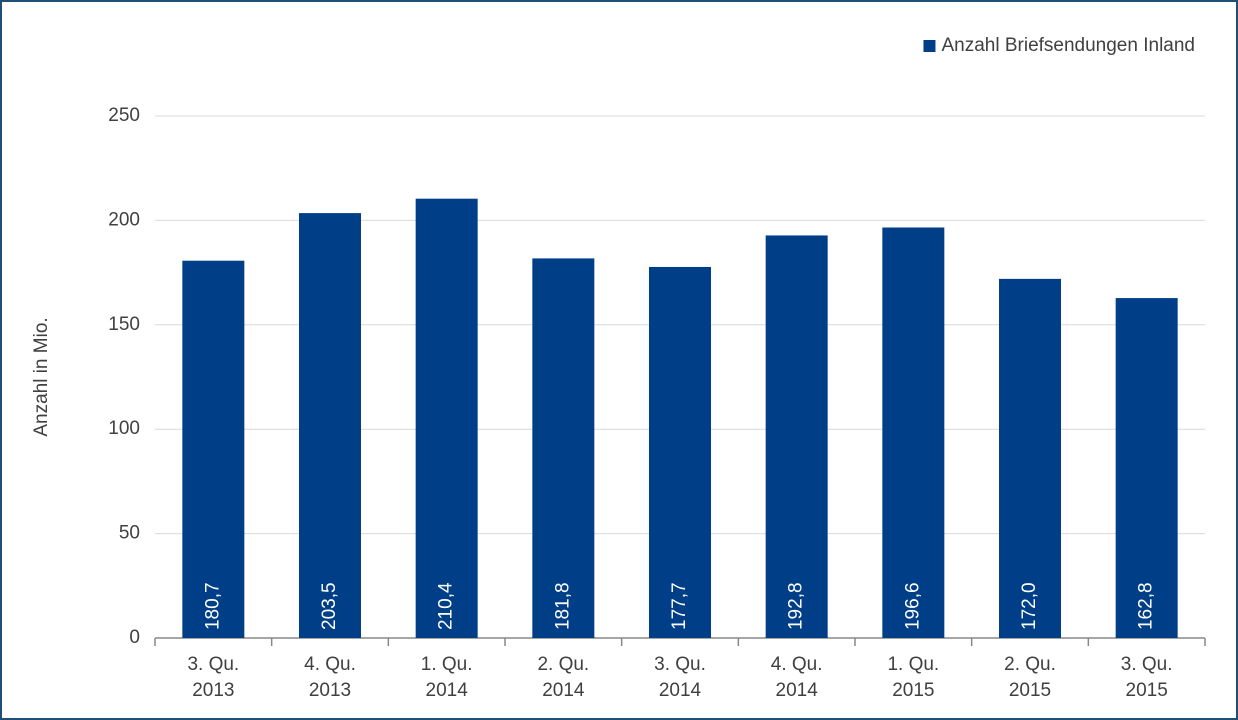  Describe the element at coordinates (124, 324) in the screenshot. I see `y-tick-label: 150` at that location.